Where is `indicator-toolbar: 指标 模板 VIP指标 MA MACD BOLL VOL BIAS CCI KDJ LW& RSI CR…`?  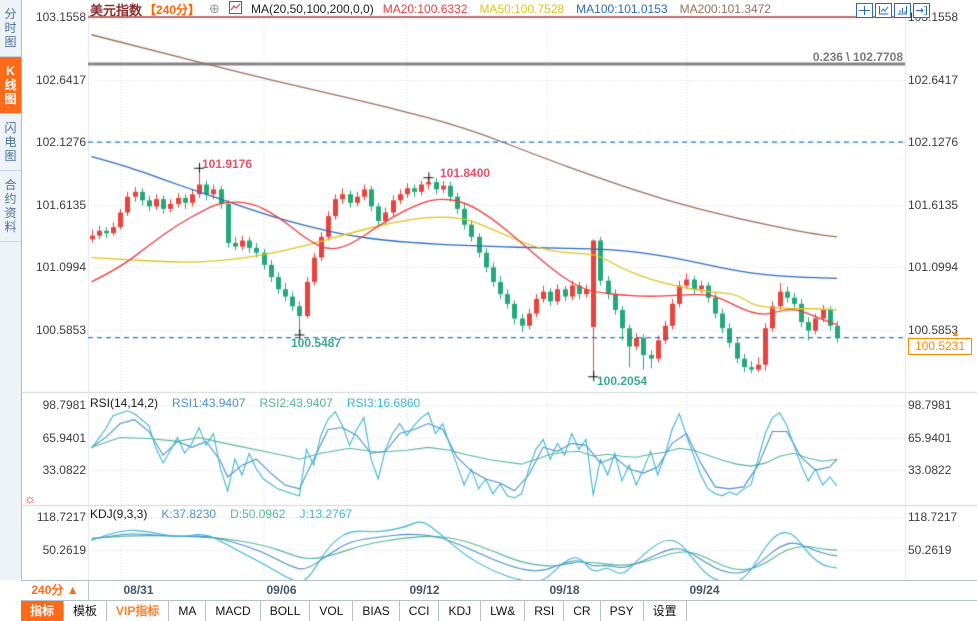
indicator-toolbar: 指标 模板 VIP指标 MA MACD BOLL VOL BIAS CCI KDJ LW& RSI CR… is located at coordinates (499, 610).